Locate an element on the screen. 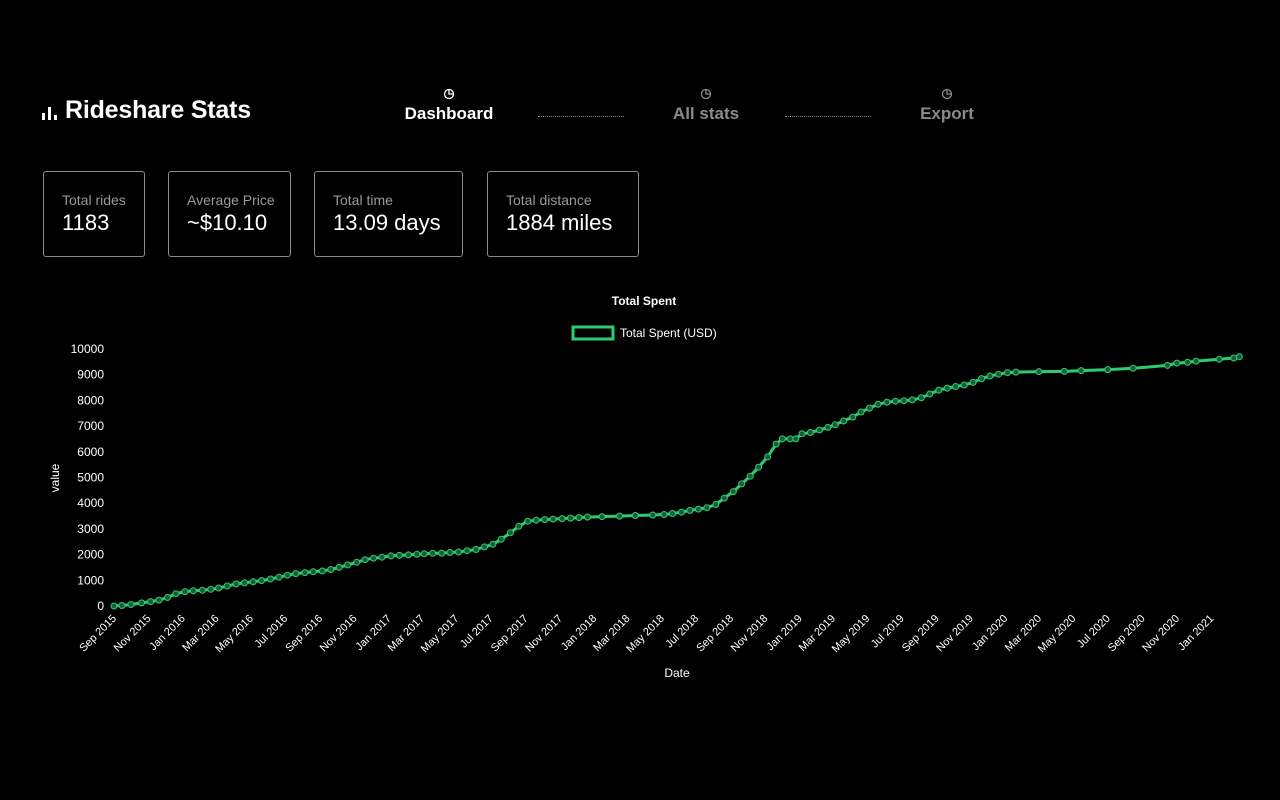 The image size is (1280, 800). tab-export: Export is located at coordinates (947, 106).